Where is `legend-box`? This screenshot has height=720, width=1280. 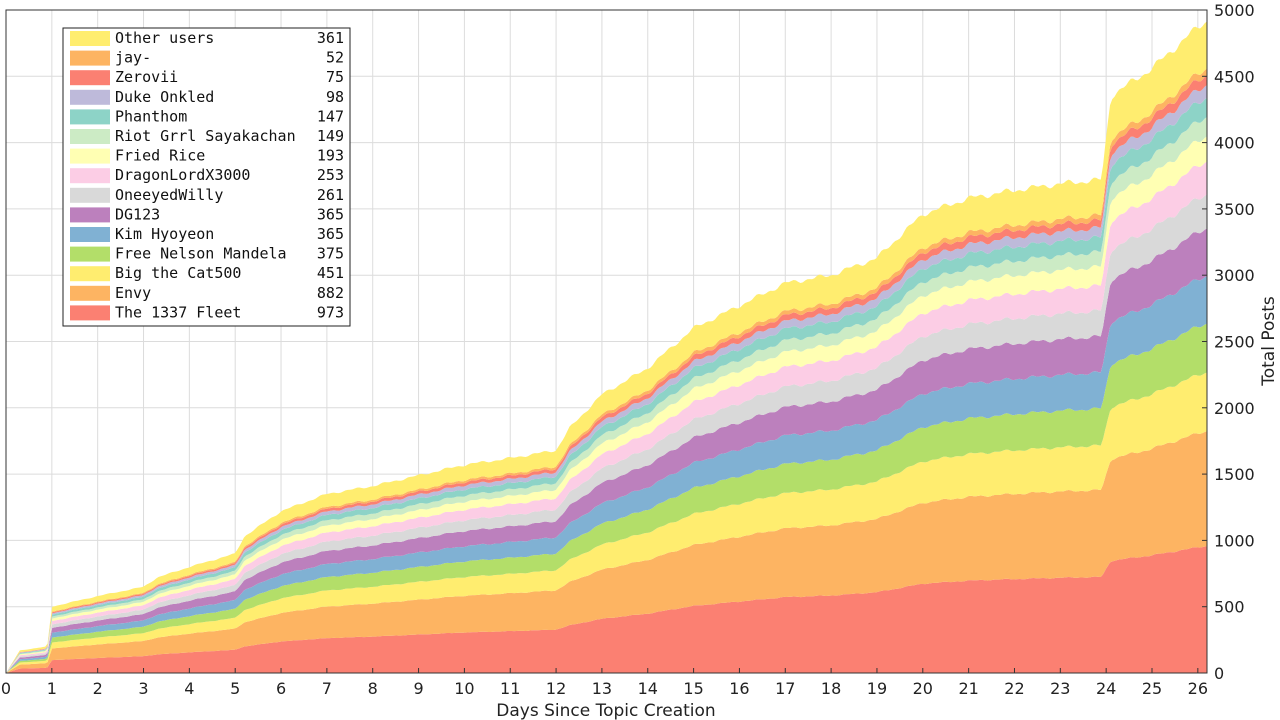
legend-box is located at coordinates (206, 177).